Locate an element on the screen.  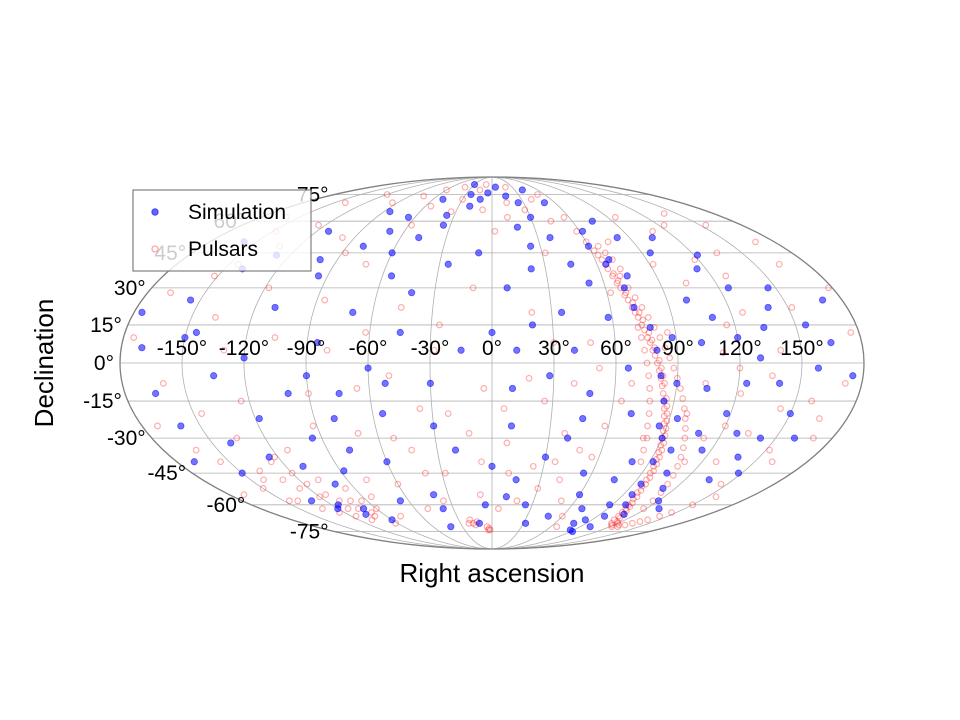
legend-label-simulation: Simulation is located at coordinates (237, 212).